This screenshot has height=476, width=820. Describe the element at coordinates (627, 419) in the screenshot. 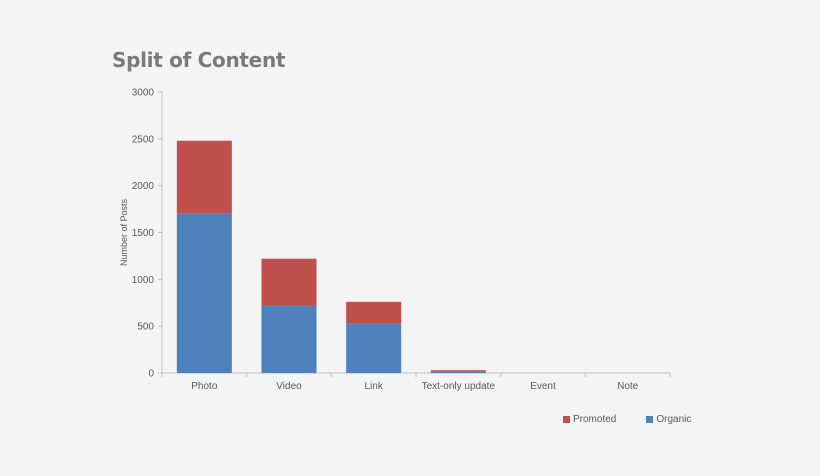

I see `legend: Promoted Organic` at that location.